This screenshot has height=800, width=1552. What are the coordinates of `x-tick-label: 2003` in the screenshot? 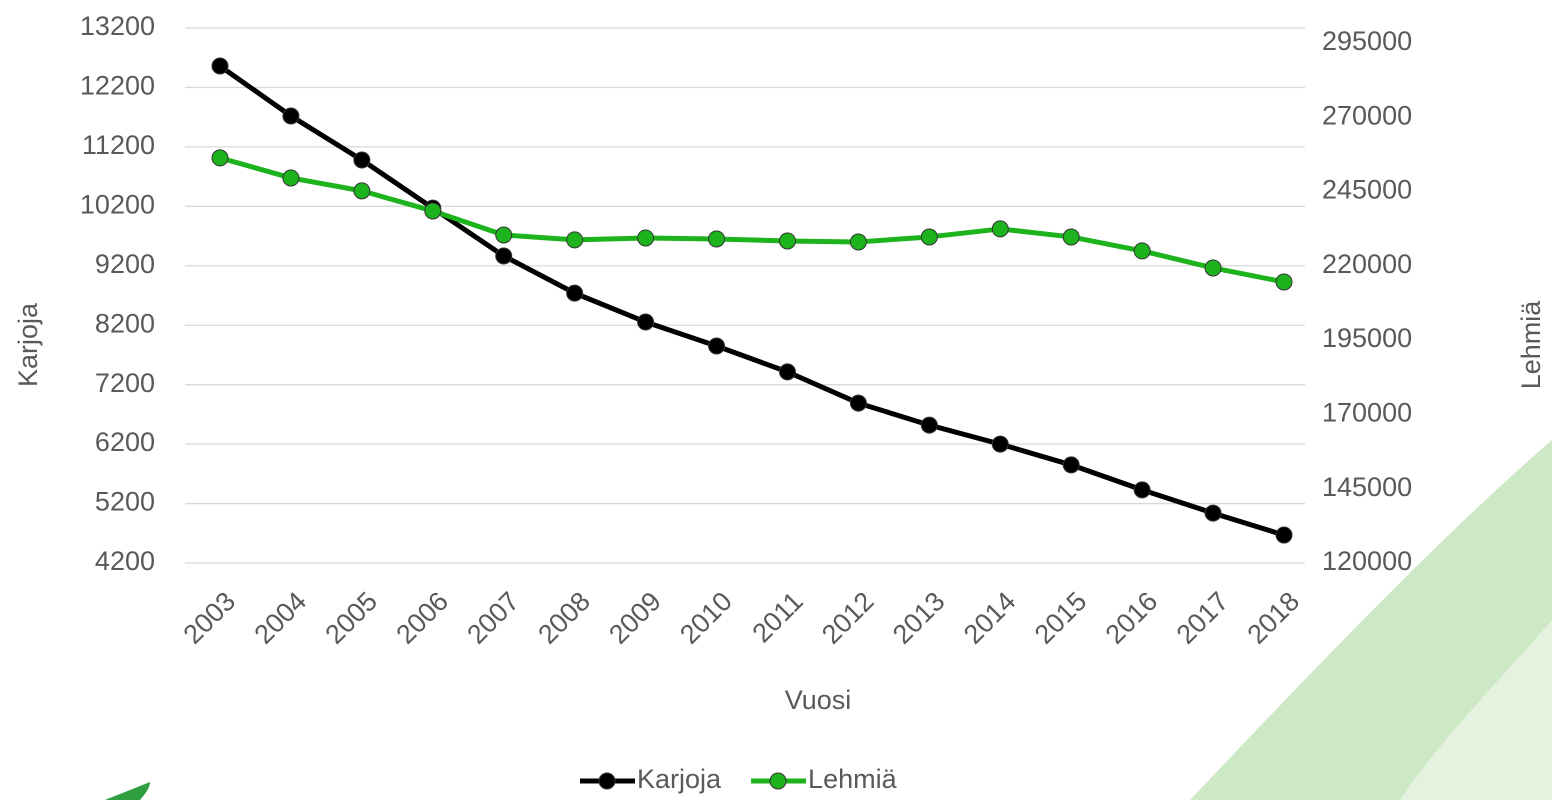 It's located at (210, 618).